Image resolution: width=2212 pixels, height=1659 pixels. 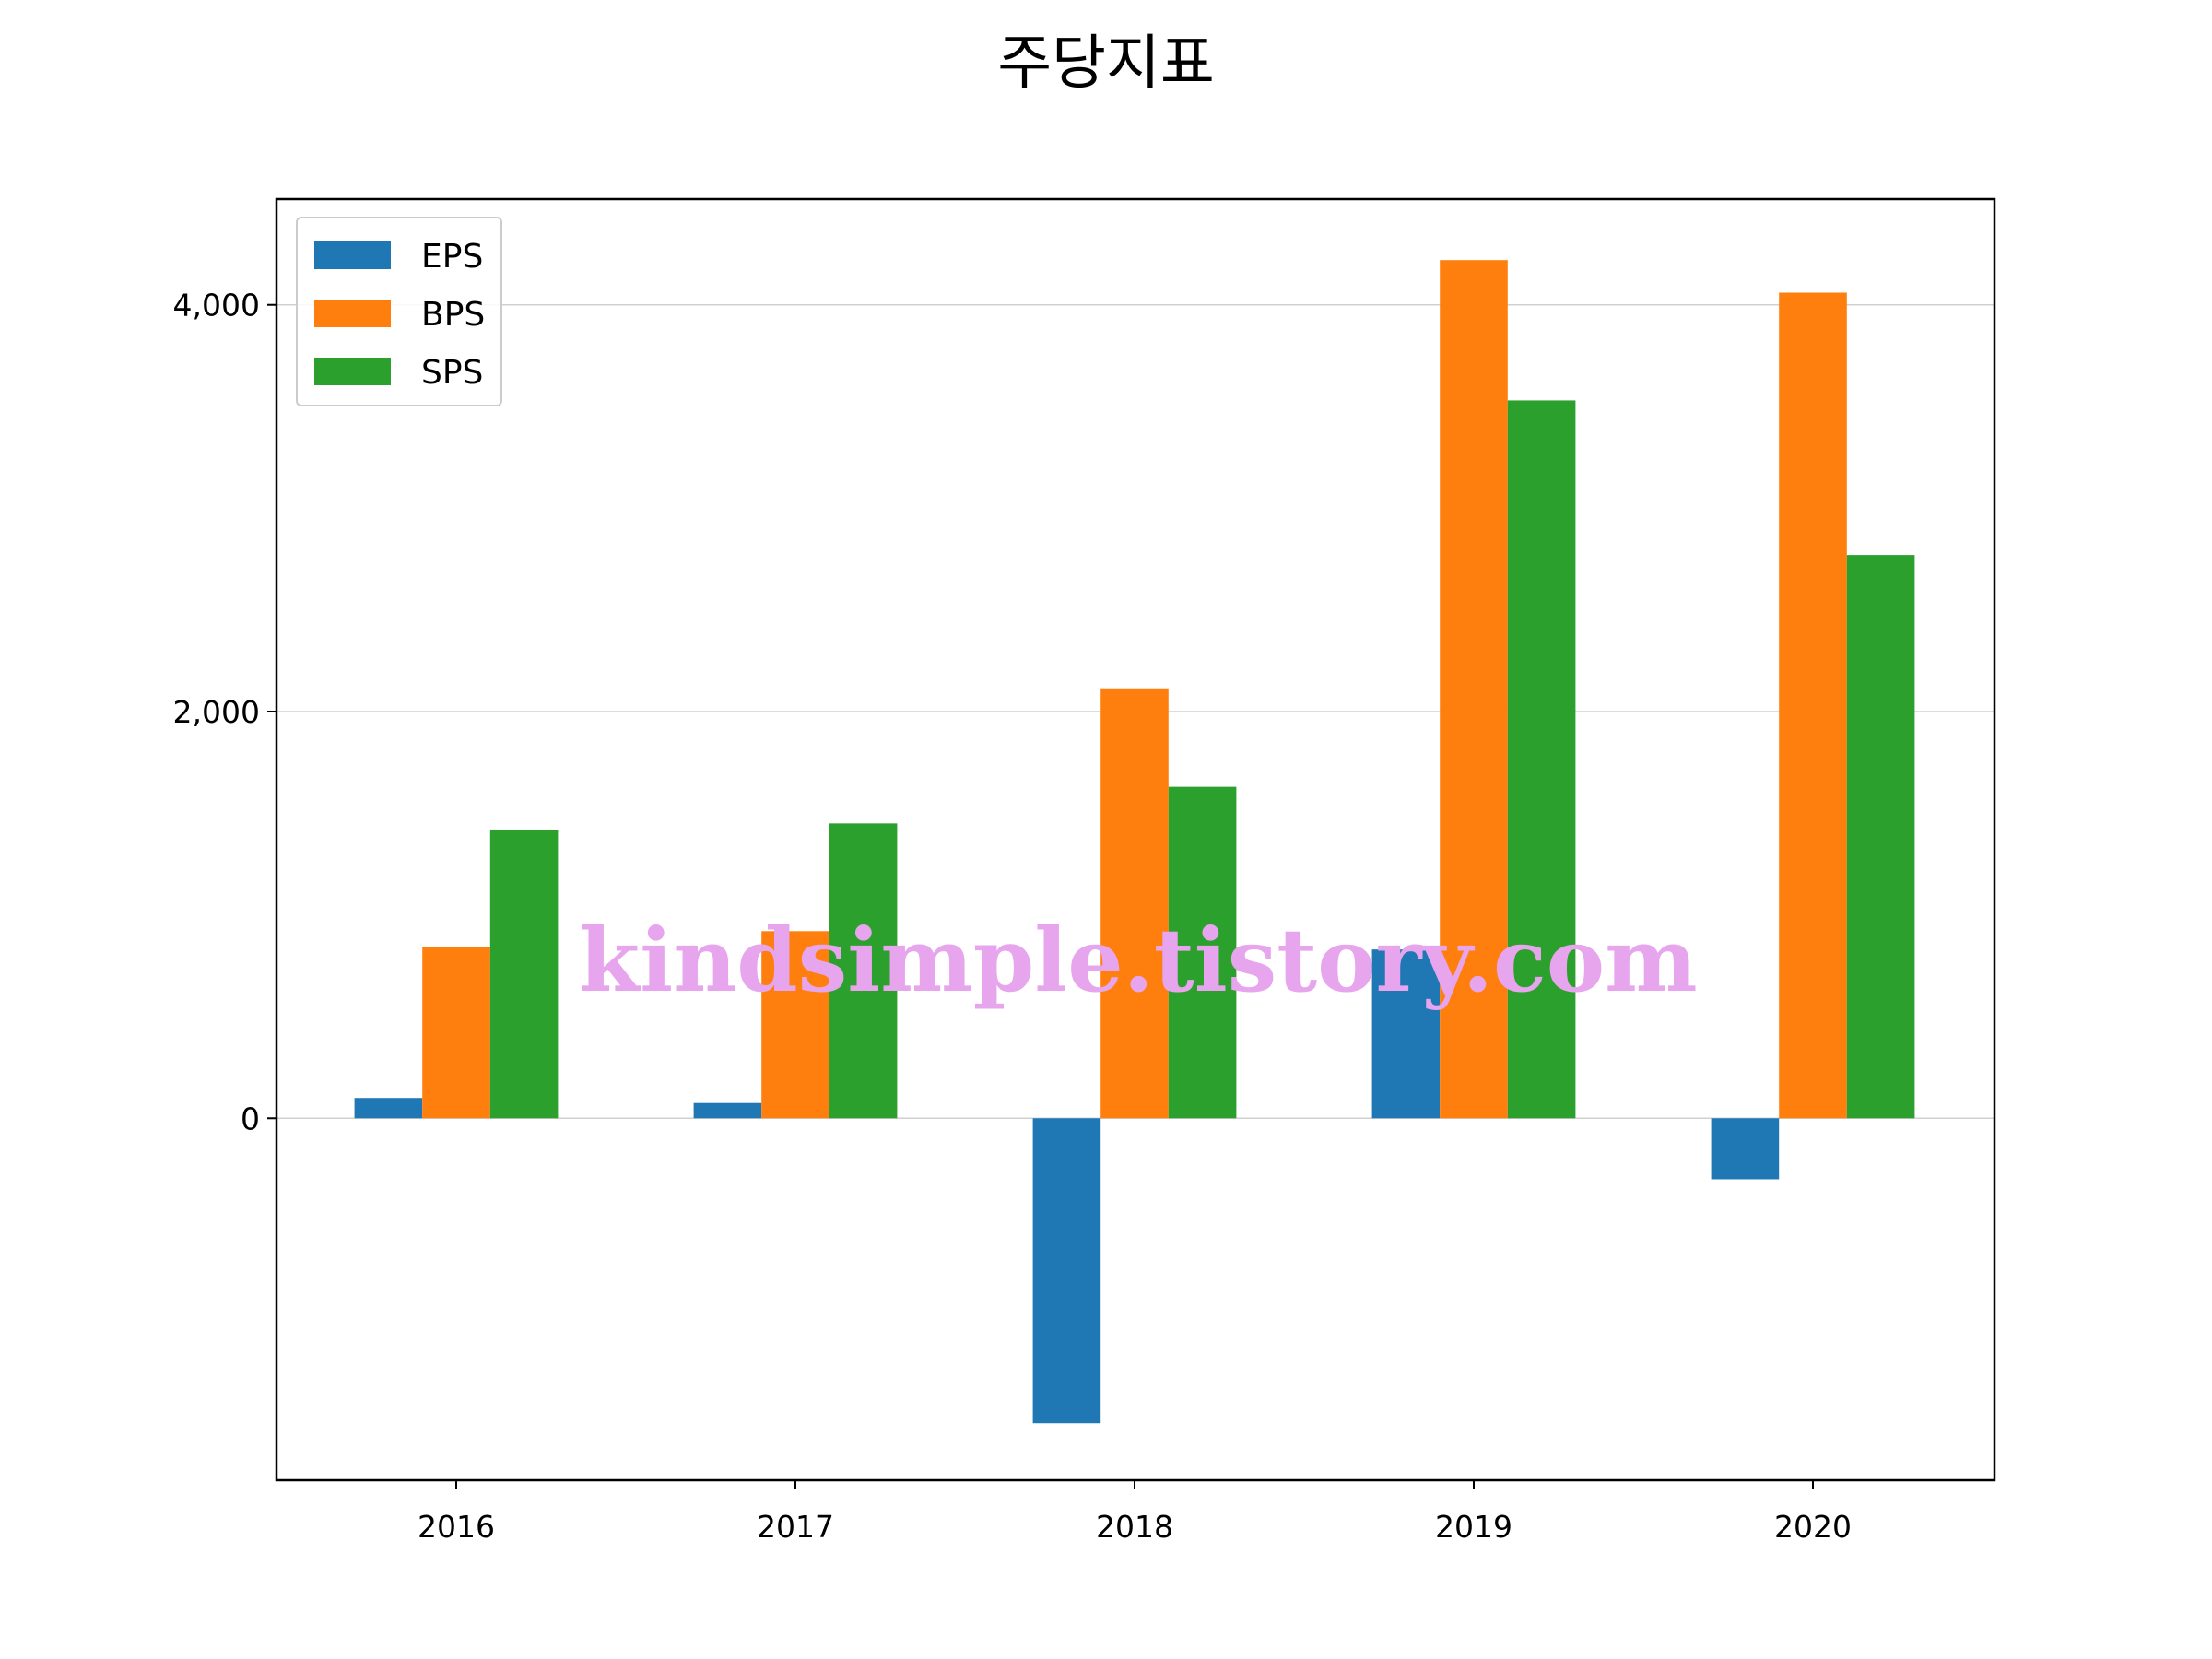 What do you see at coordinates (352, 255) in the screenshot?
I see `legend-swatch-eps` at bounding box center [352, 255].